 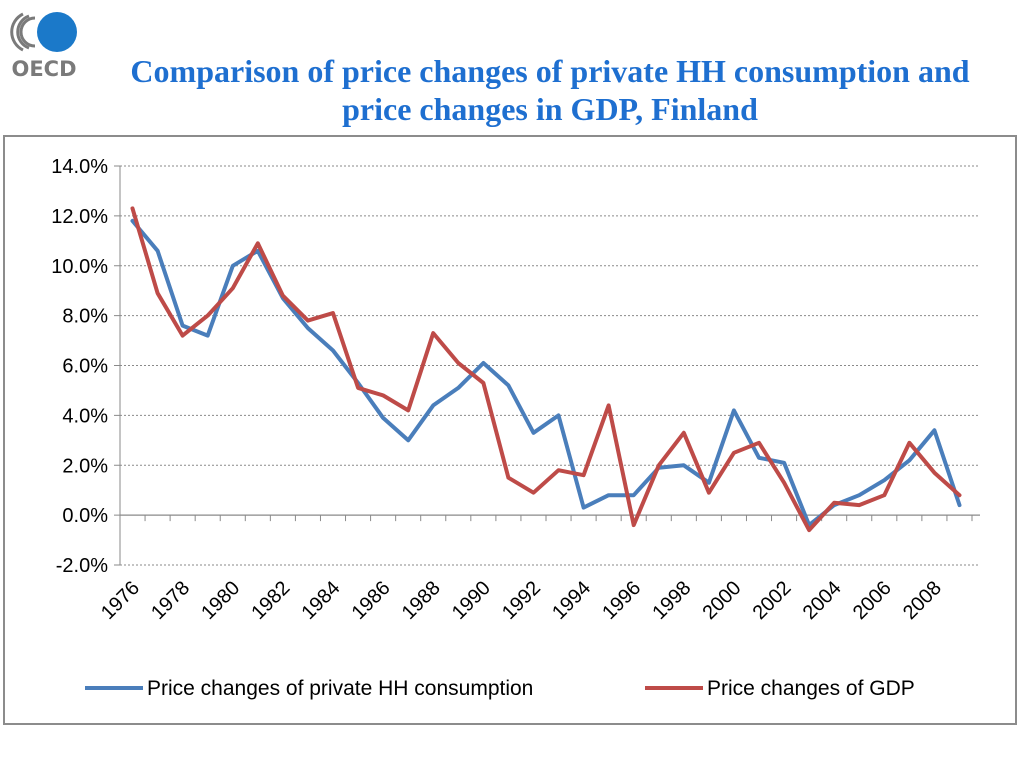 I want to click on y-tick-label: 2.0%, so click(x=85, y=466).